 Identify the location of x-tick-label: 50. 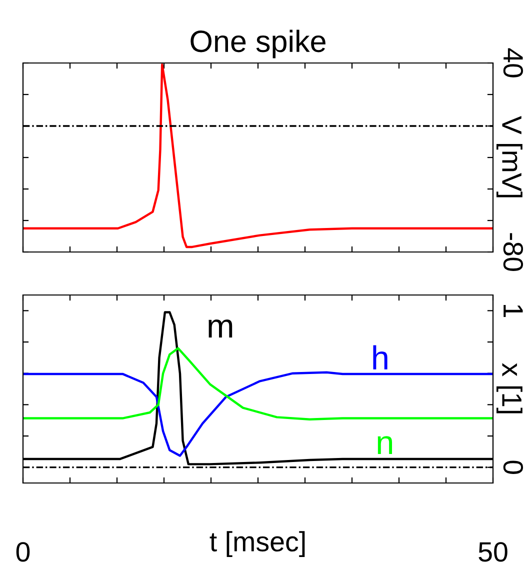
(493, 552).